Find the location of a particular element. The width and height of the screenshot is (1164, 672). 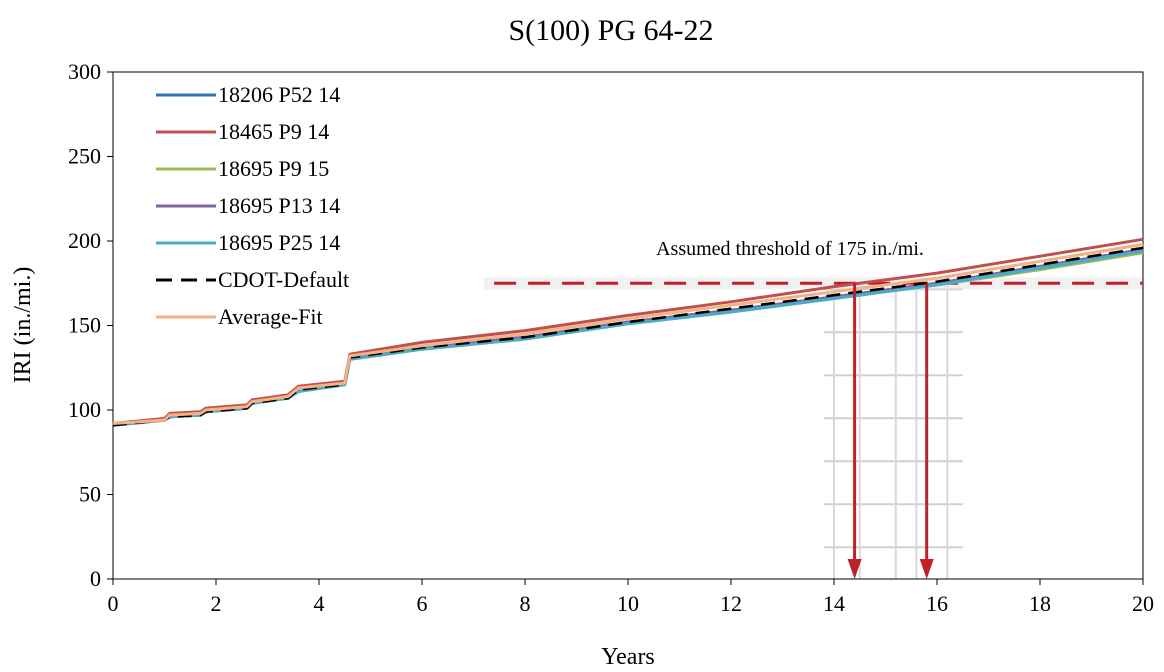

x-tick-label: 18 is located at coordinates (1040, 603).